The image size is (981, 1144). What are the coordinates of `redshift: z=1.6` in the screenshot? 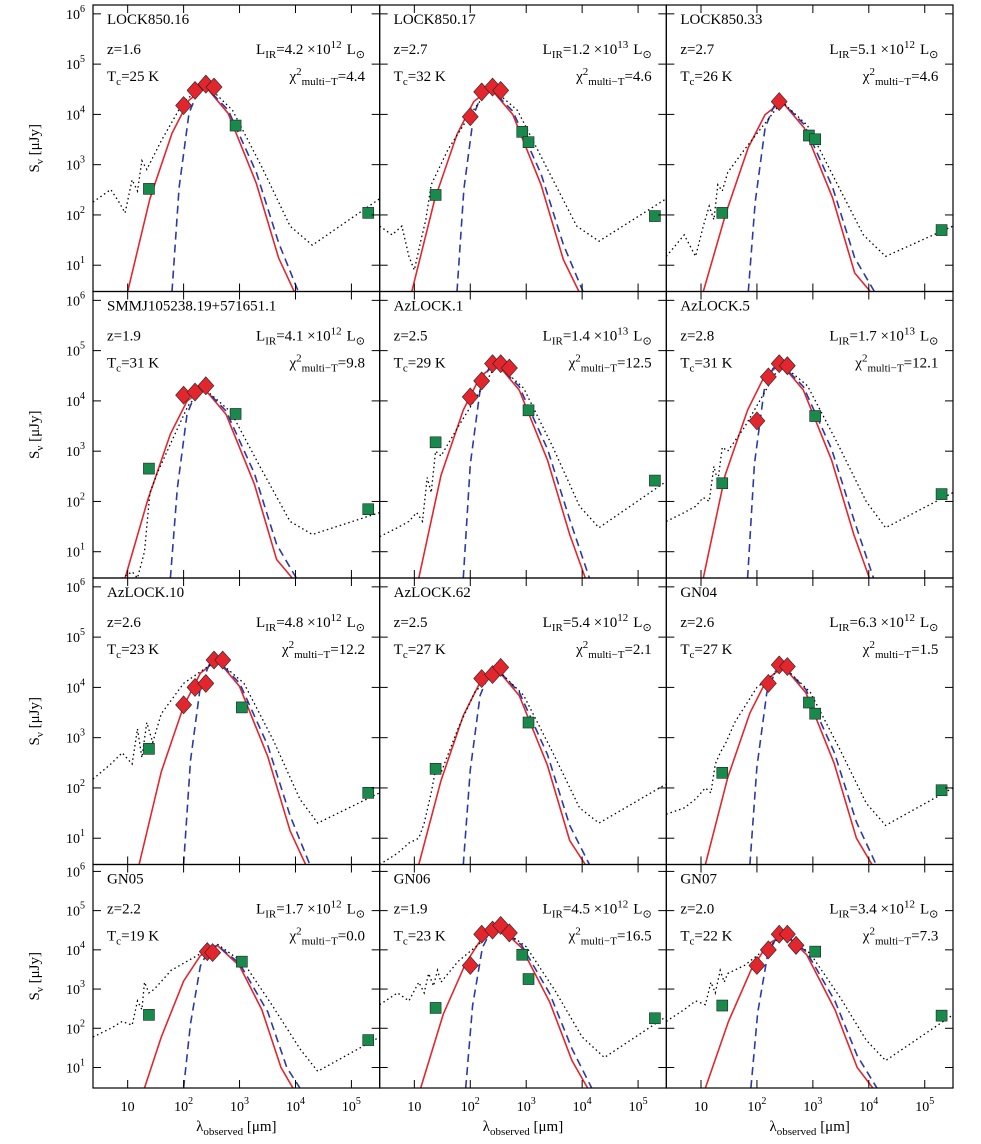 It's located at (124, 50).